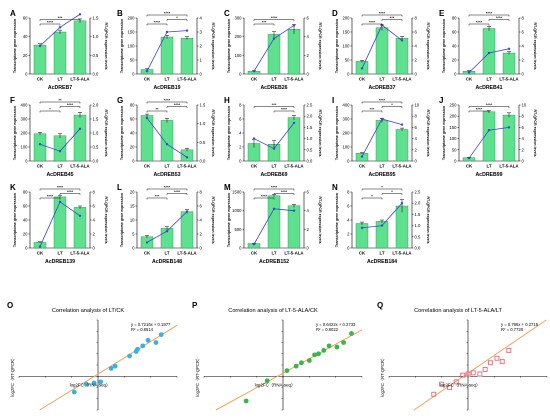 This screenshot has width=550, height=420. What do you see at coordinates (132, 206) in the screenshot?
I see `y-tick-label-left: 15` at bounding box center [132, 206].